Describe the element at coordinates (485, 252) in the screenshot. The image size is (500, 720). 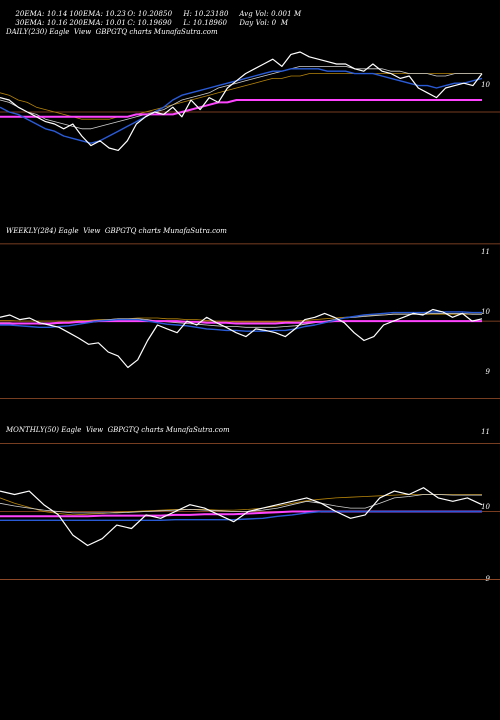
I see `weekly-ytick-11: 11` at that location.